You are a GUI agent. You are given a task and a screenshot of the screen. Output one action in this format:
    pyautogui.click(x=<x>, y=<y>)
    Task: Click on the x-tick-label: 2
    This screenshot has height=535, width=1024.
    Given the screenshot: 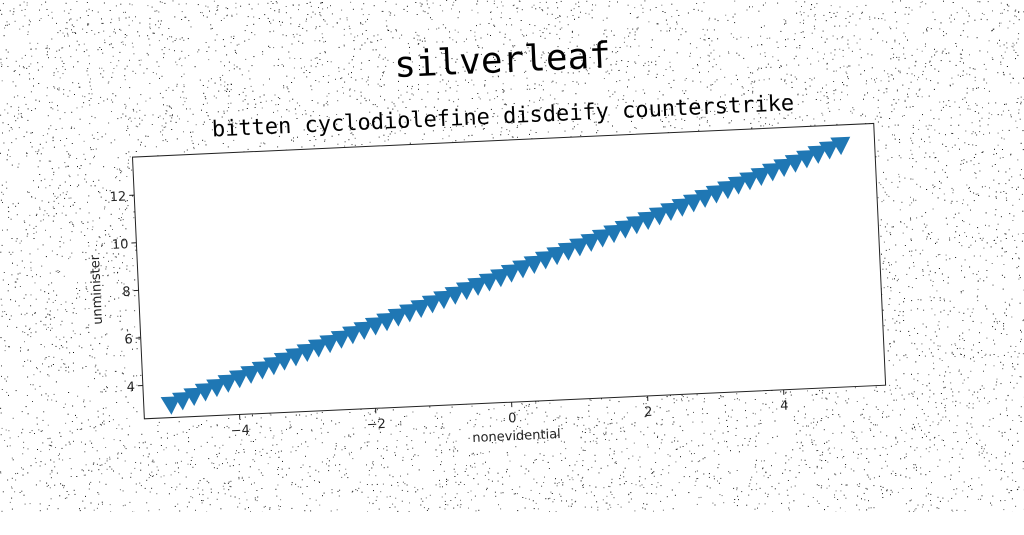 What is the action you would take?
    pyautogui.click(x=648, y=412)
    